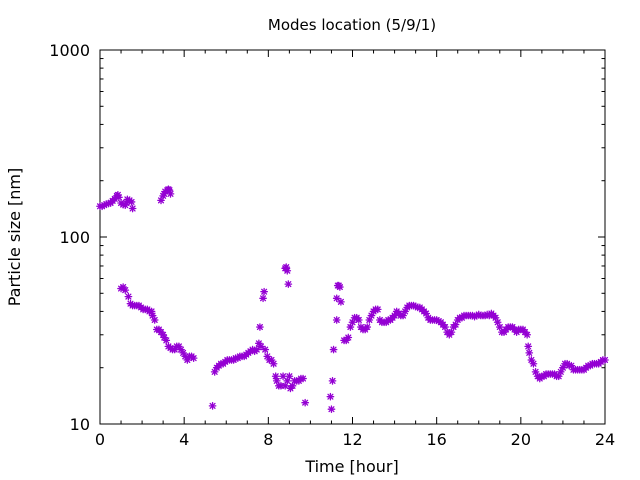 This screenshot has width=640, height=480. What do you see at coordinates (352, 439) in the screenshot?
I see `x-tick-label: 12` at bounding box center [352, 439].